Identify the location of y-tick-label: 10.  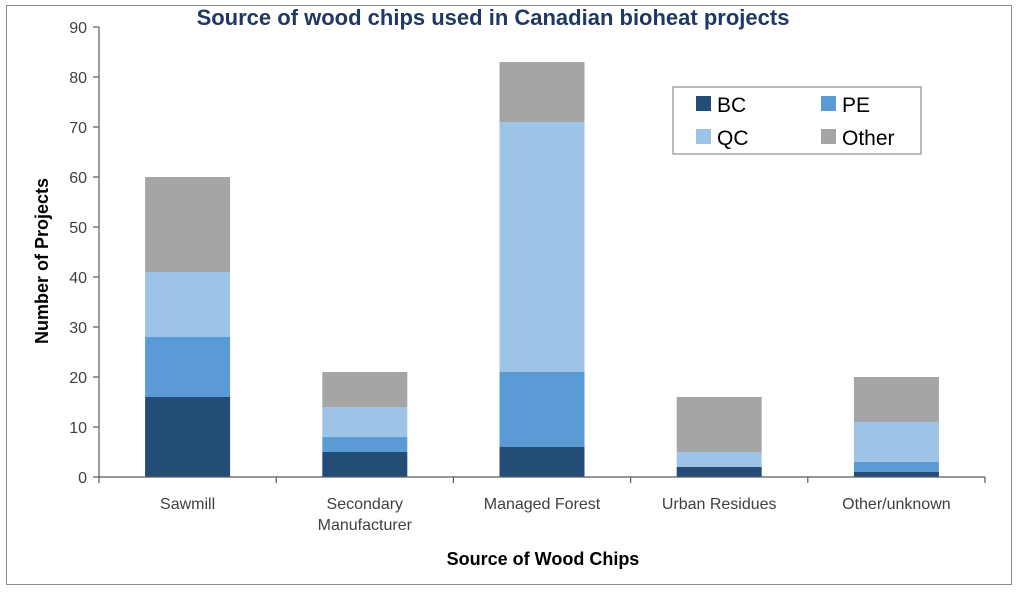
(78, 428).